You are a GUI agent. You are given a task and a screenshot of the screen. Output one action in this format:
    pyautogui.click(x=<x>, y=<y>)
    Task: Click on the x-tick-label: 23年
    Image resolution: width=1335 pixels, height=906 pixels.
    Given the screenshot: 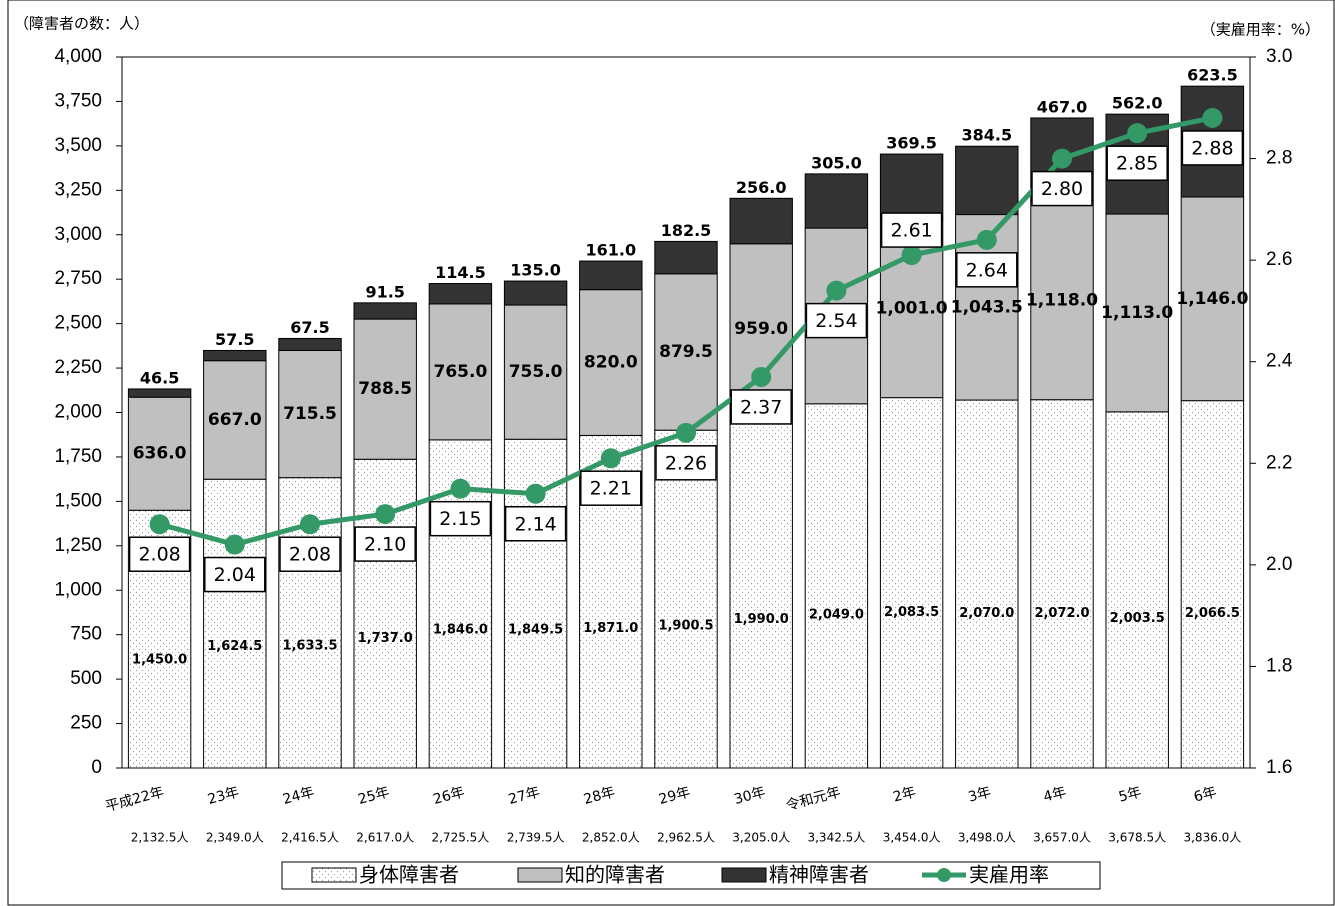 What is the action you would take?
    pyautogui.click(x=223, y=796)
    